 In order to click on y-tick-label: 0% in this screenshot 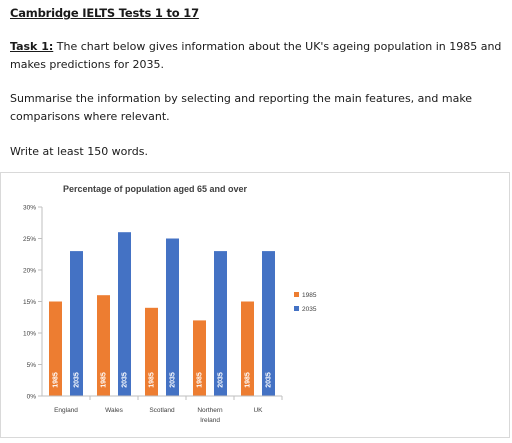, I will do `click(32, 397)`.